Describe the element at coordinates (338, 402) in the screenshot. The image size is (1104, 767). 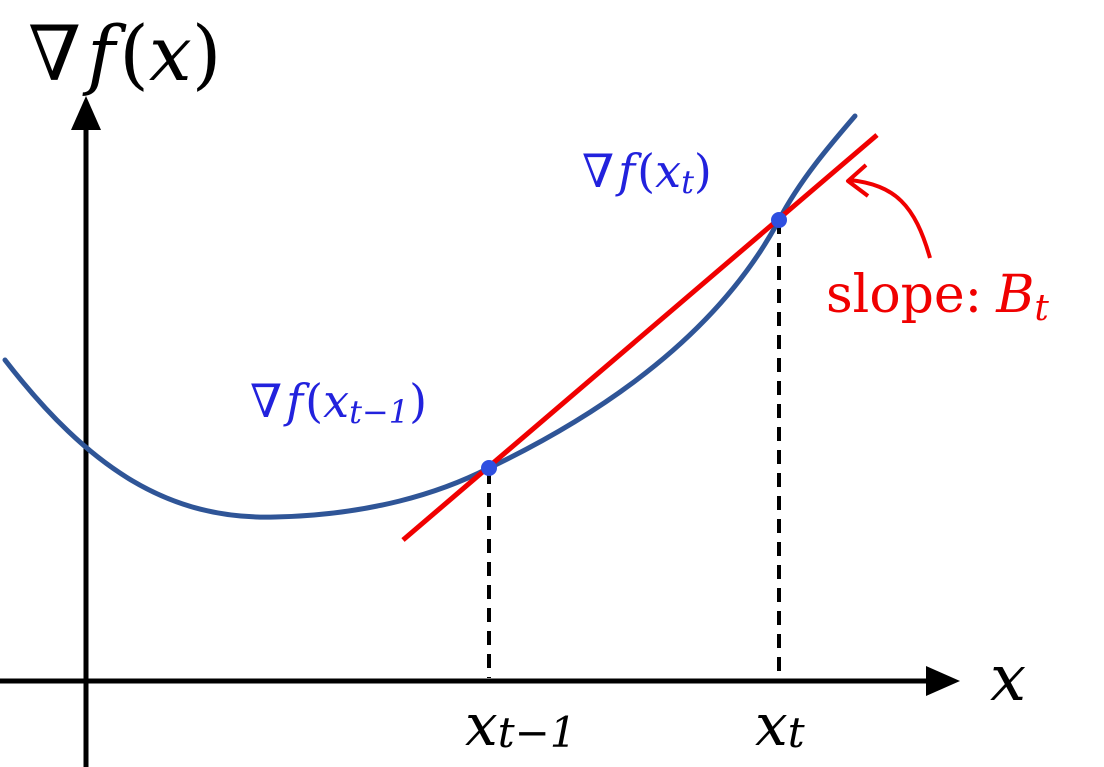
I see `point-label-prev: ∇f(xt−1)` at that location.